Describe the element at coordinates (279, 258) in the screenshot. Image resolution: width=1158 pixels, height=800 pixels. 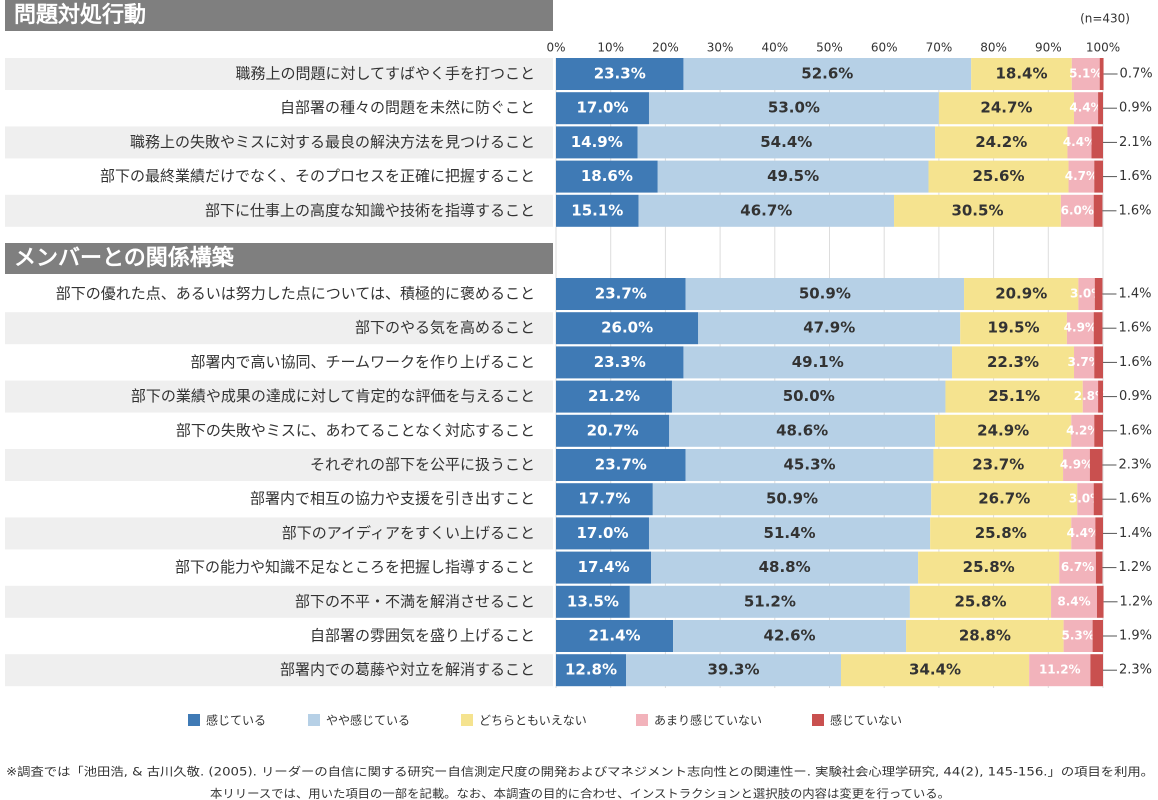
I see `section-header` at that location.